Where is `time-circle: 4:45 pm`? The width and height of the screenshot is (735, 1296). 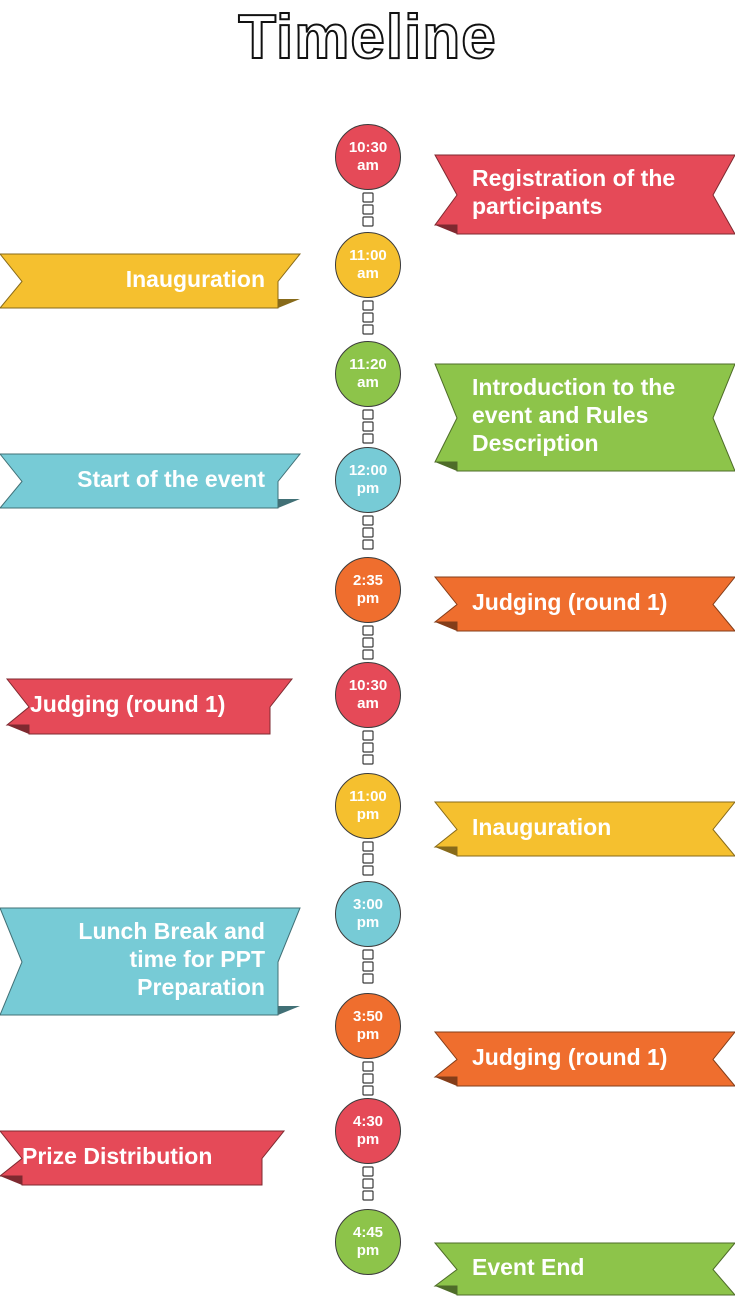
time-circle: 4:45 pm is located at coordinates (368, 1242).